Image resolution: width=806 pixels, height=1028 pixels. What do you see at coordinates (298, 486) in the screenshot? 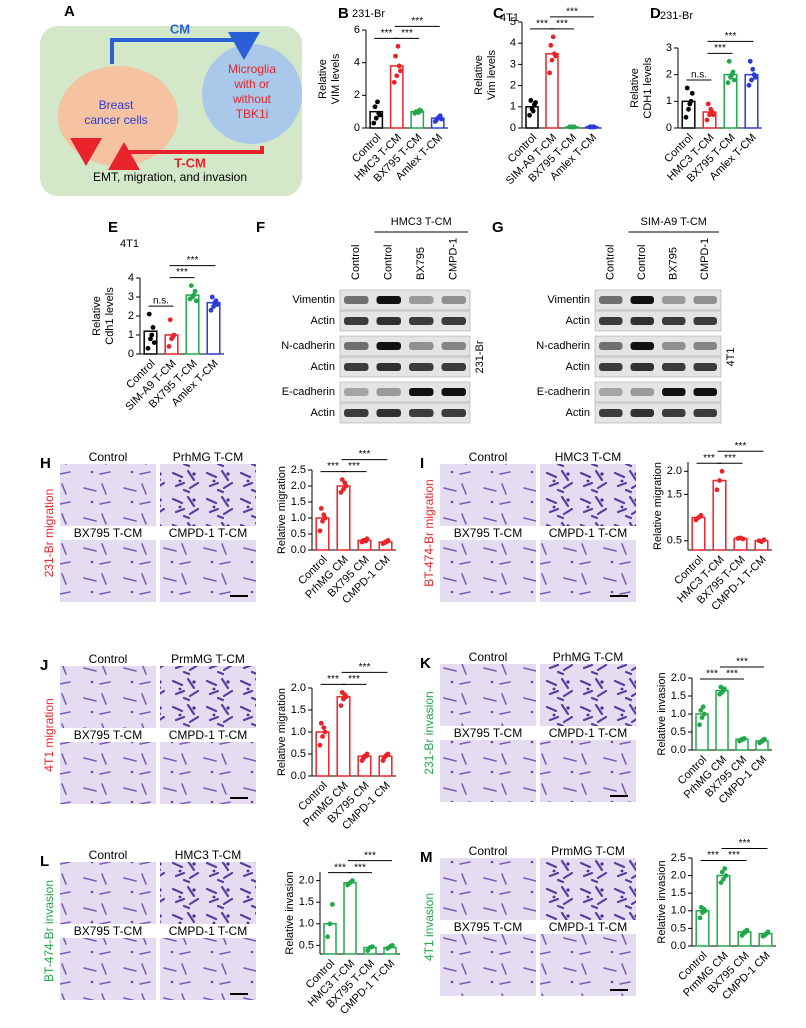
I see `y-tick-label: 2.0` at bounding box center [298, 486].